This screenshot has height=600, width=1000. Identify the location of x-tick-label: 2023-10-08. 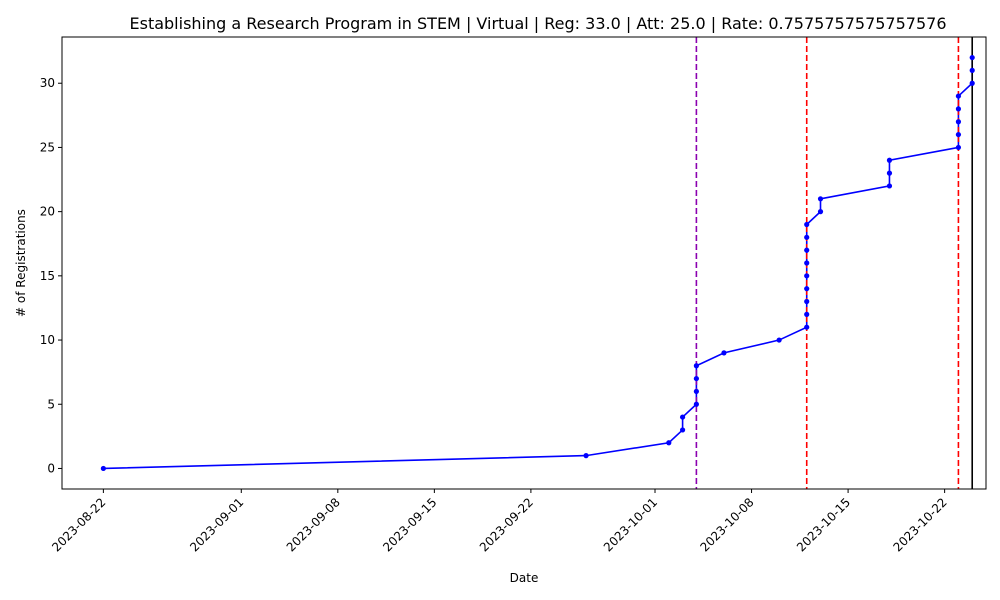
(726, 524).